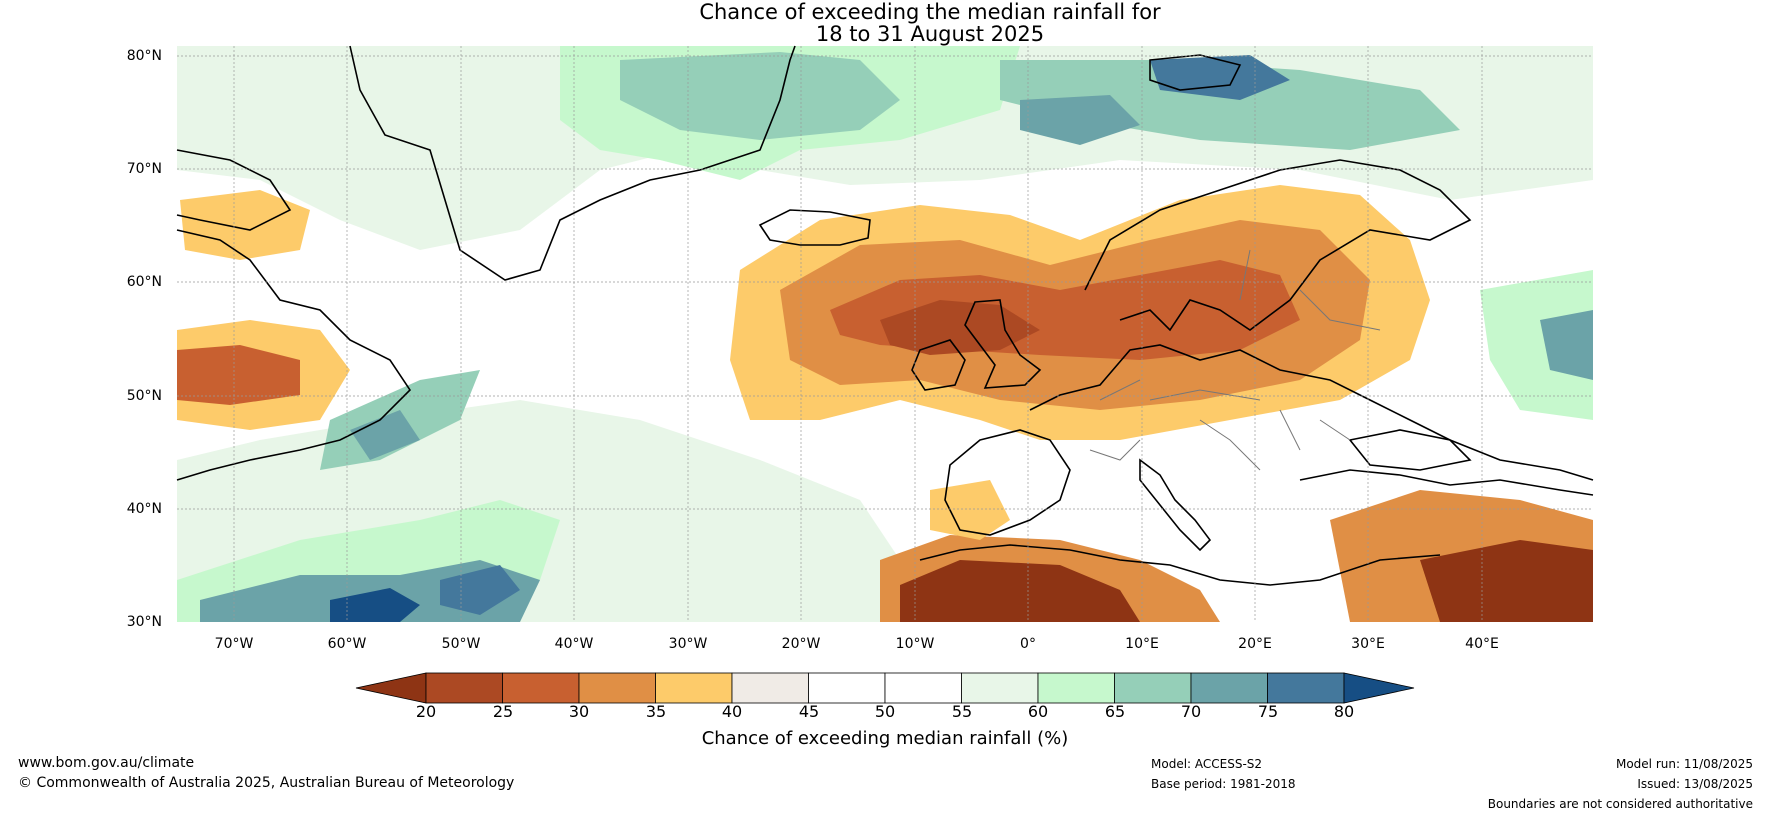 The height and width of the screenshot is (816, 1770). Describe the element at coordinates (885, 711) in the screenshot. I see `colorbar-tick-50: 50` at that location.